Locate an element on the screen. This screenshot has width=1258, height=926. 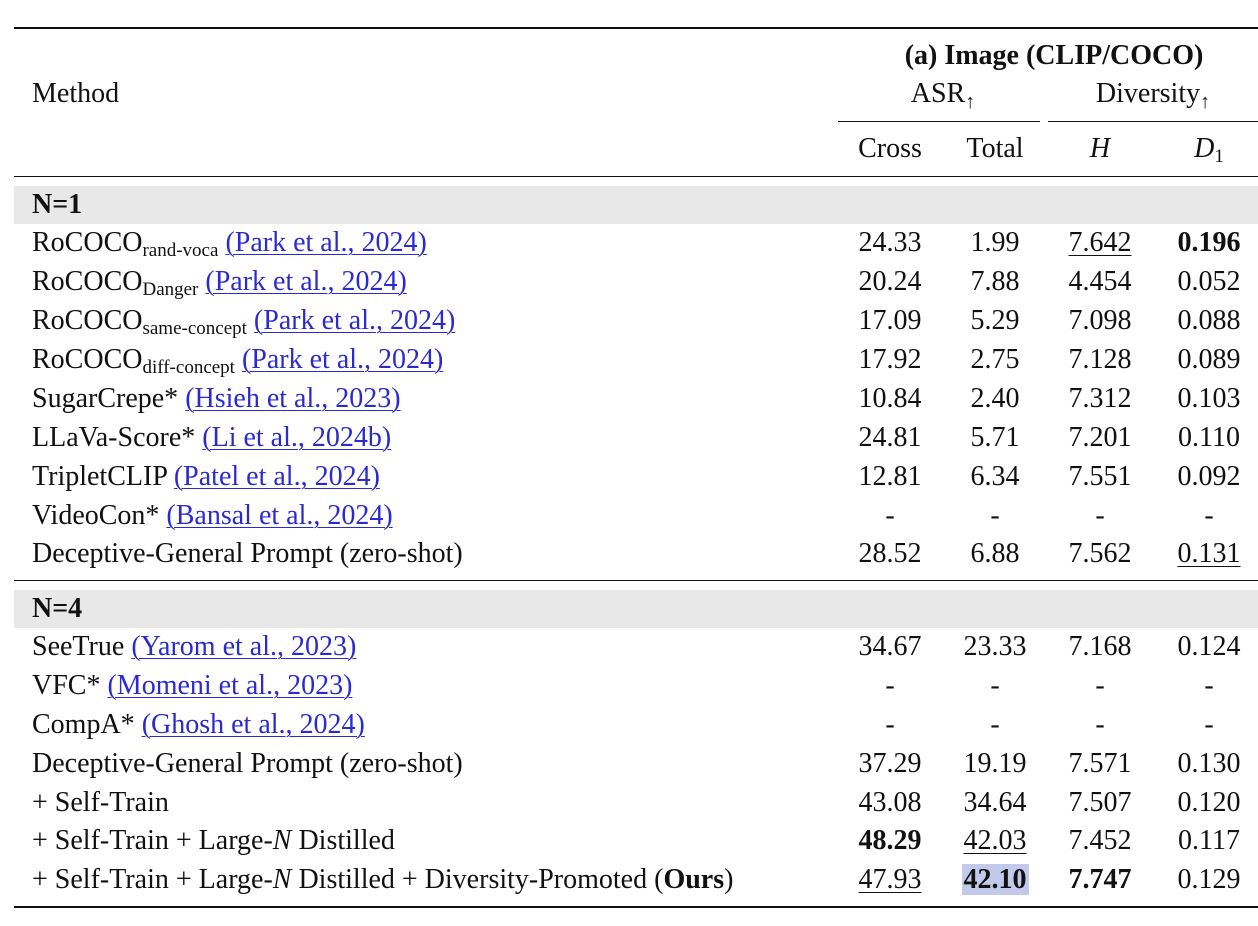
cross-value: 24.81 is located at coordinates (890, 437).